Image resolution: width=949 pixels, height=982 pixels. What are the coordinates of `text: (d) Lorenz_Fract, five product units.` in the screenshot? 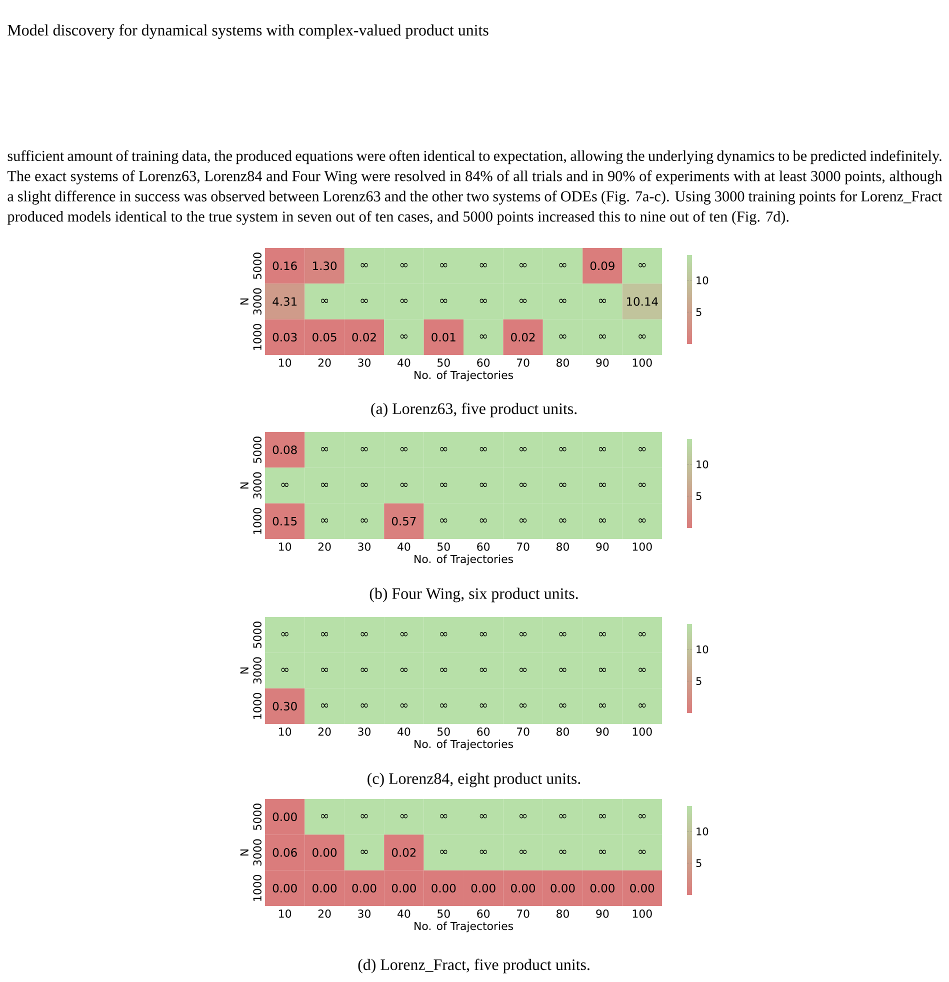 It's located at (474, 966).